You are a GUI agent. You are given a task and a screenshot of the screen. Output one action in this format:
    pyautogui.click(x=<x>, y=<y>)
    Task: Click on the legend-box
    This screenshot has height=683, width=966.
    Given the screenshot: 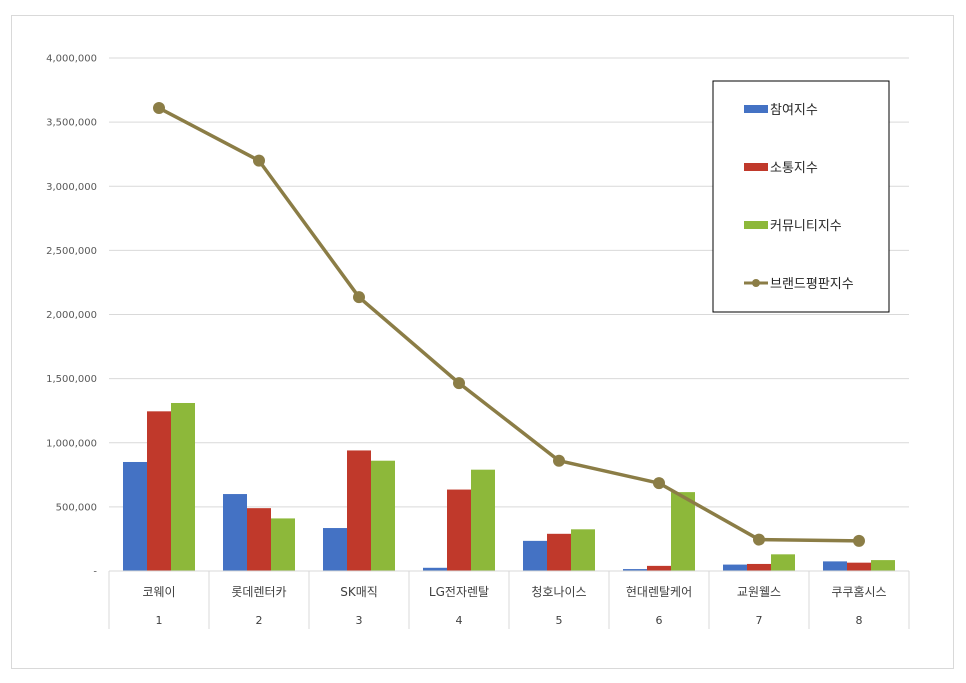 What is the action you would take?
    pyautogui.click(x=801, y=196)
    